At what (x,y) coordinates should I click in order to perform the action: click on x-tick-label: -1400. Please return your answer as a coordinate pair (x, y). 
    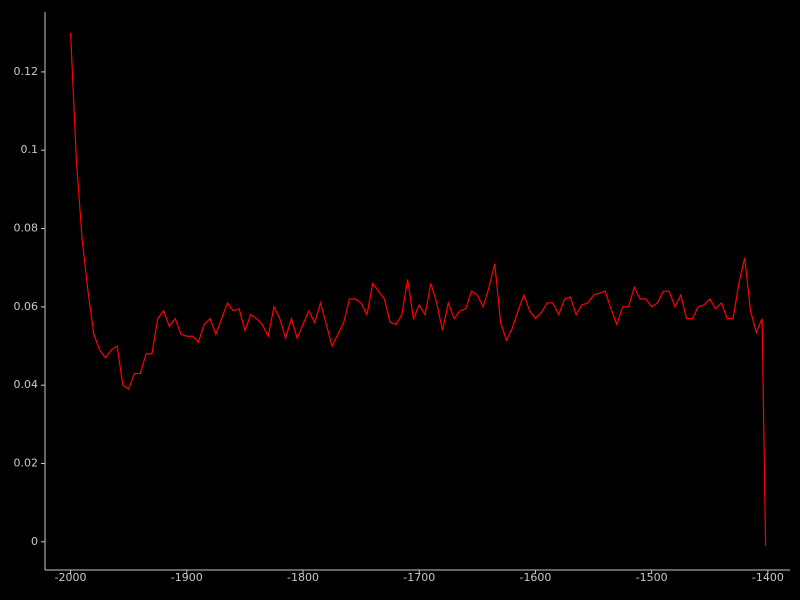
    Looking at the image, I should click on (768, 577).